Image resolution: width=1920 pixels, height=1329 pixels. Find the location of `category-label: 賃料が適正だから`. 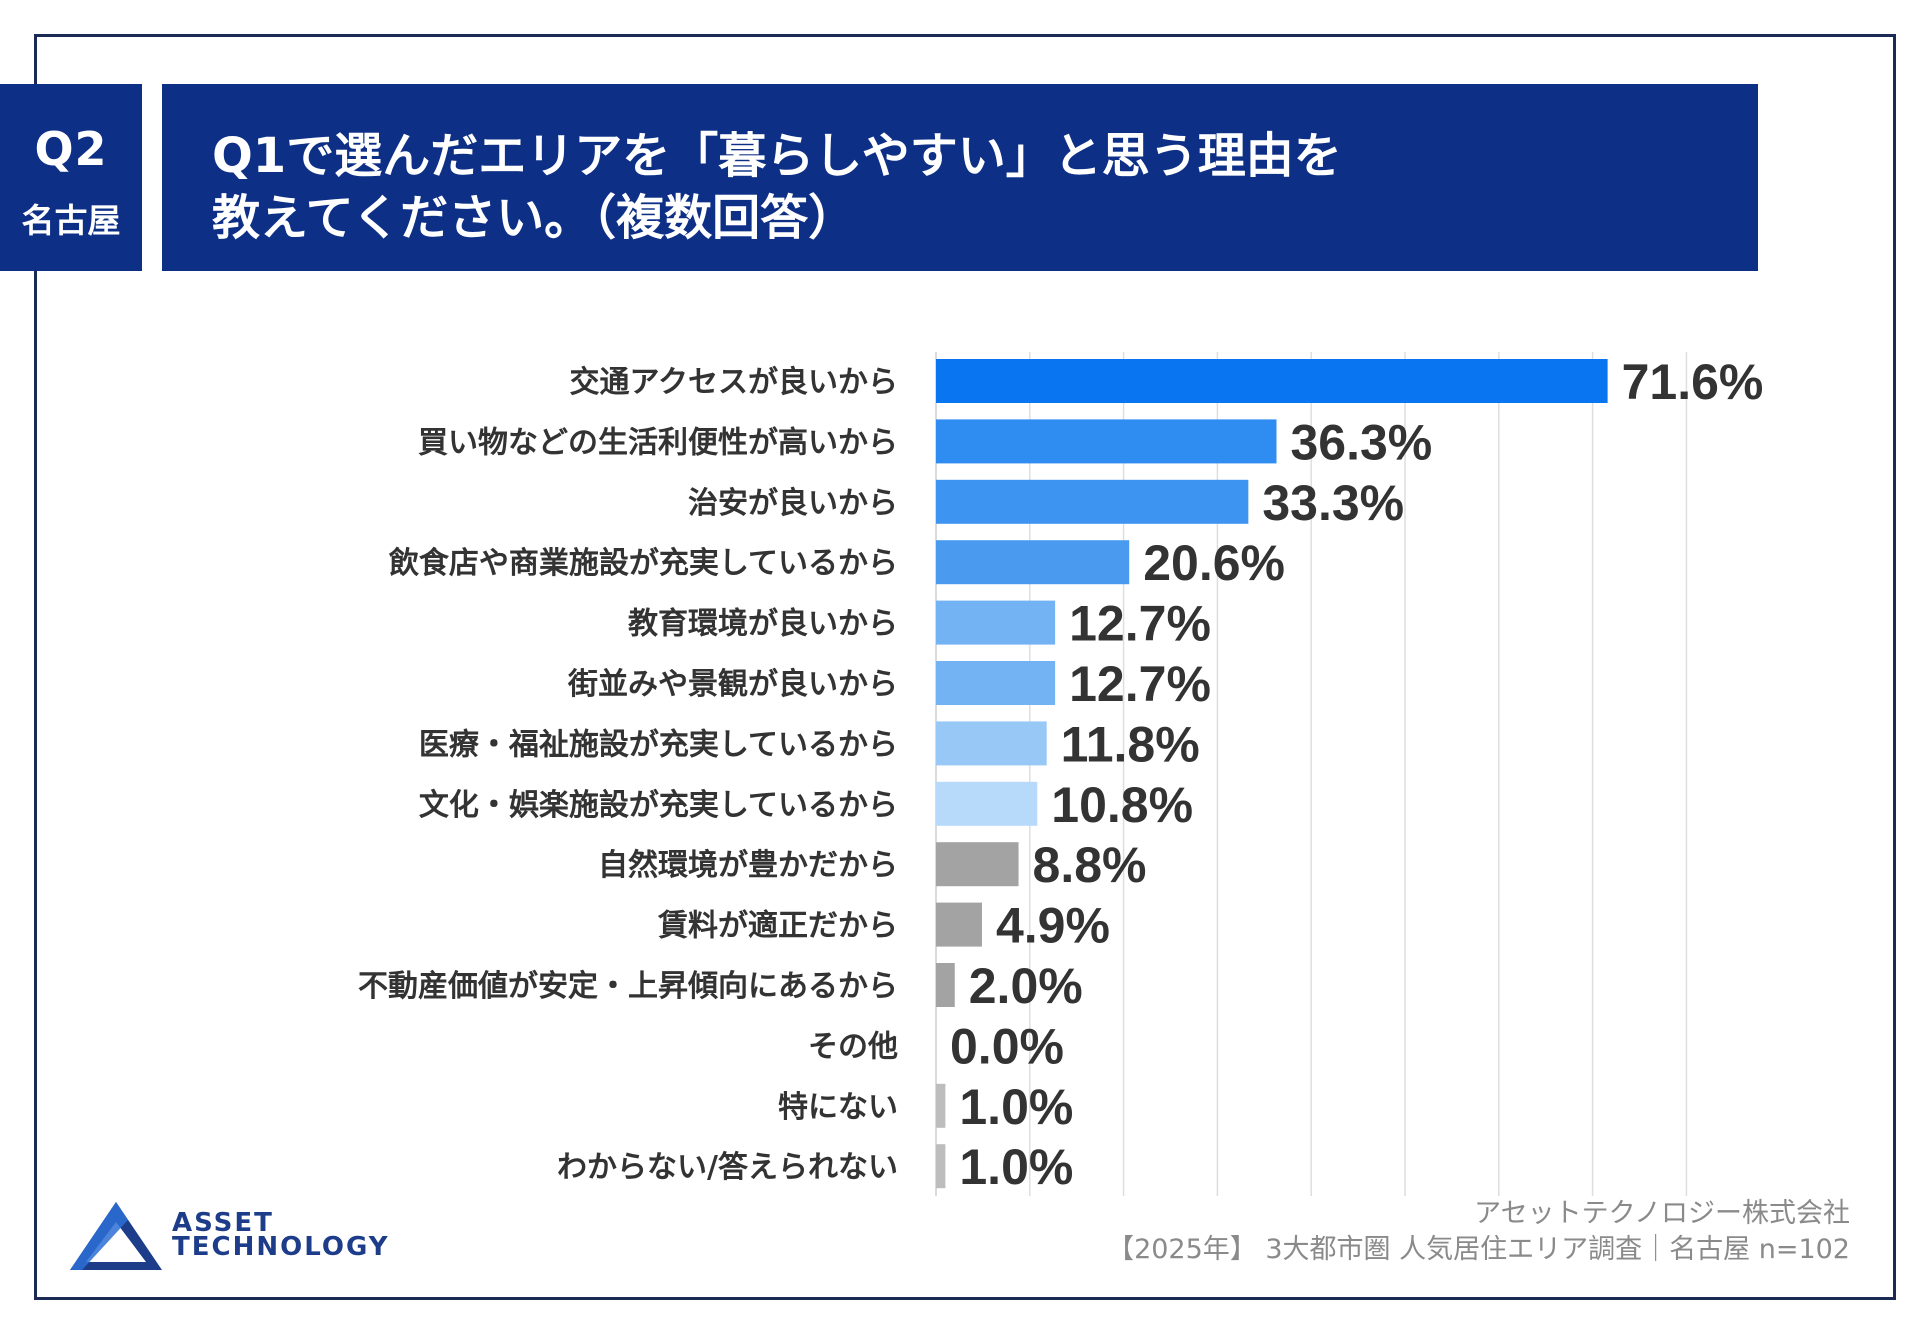

category-label: 賃料が適正だから is located at coordinates (777, 926).